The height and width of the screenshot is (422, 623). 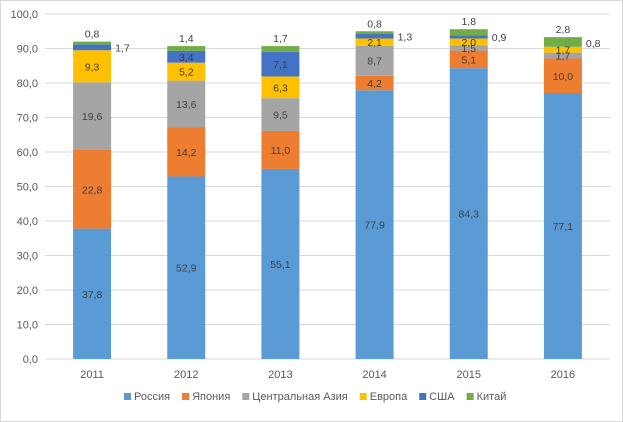 I want to click on legend-label: США, so click(x=442, y=397).